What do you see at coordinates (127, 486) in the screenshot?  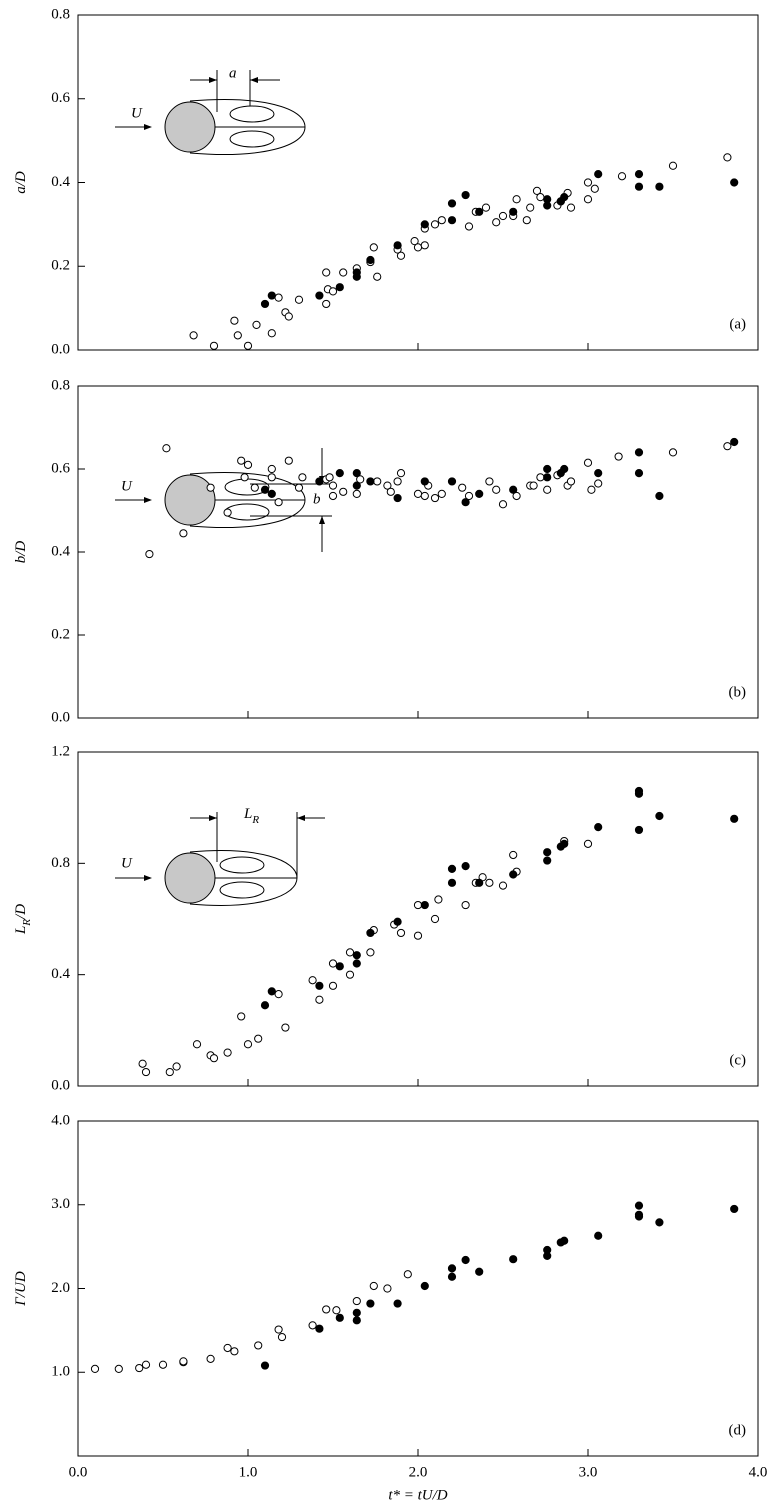 I see `inset-label: U` at bounding box center [127, 486].